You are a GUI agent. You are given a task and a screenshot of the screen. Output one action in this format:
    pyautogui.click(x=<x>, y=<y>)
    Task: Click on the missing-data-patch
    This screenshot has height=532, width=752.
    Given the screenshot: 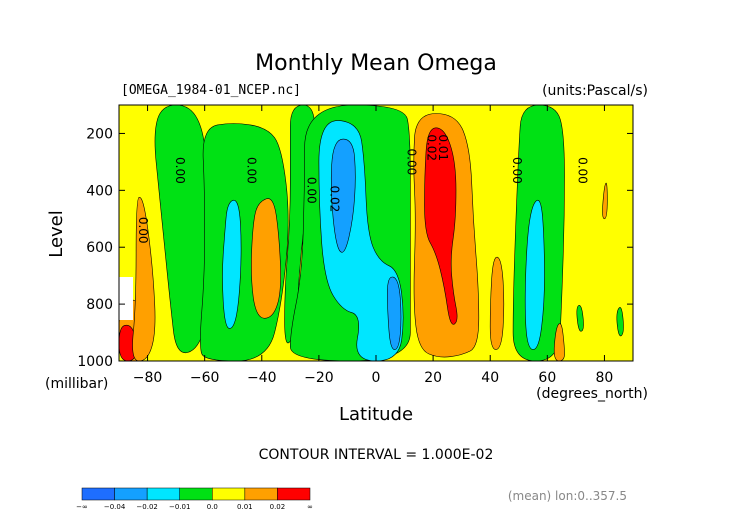 What is the action you would take?
    pyautogui.click(x=126, y=298)
    